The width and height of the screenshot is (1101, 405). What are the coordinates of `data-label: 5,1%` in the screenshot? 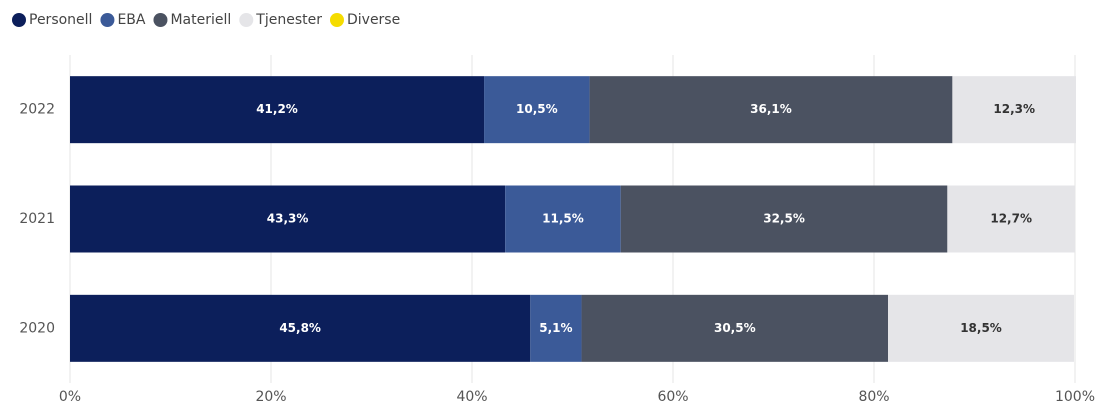 It's located at (555, 328).